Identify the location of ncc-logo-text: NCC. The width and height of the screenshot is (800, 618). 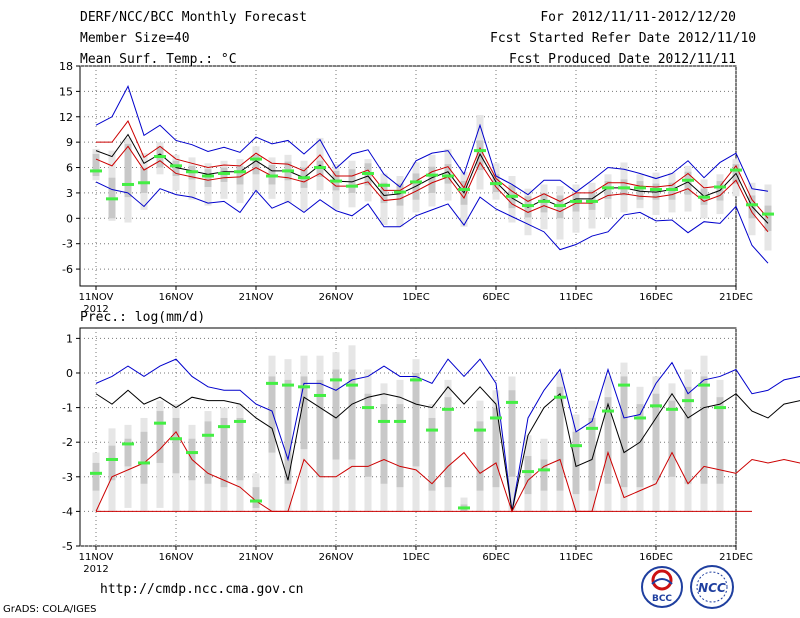
(712, 588).